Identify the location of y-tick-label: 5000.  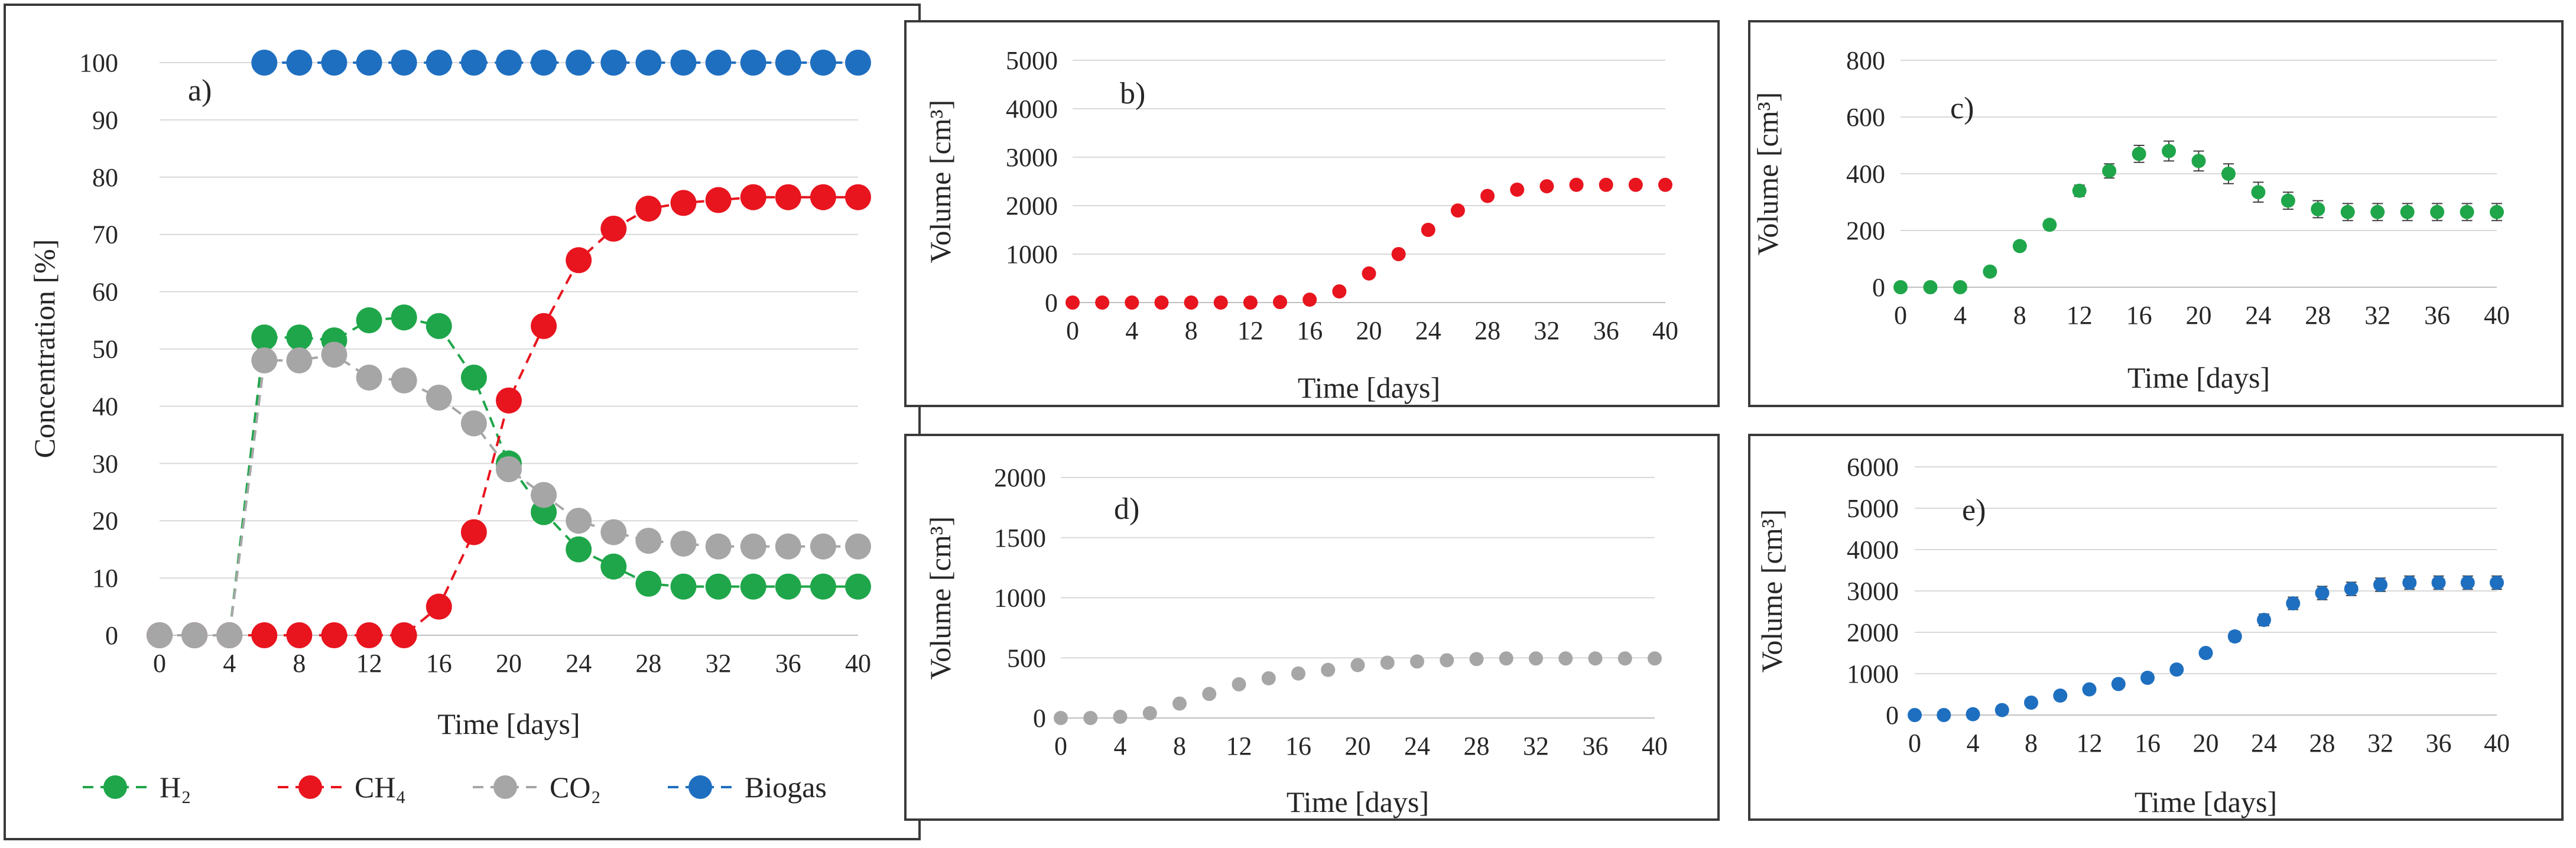
(1873, 508).